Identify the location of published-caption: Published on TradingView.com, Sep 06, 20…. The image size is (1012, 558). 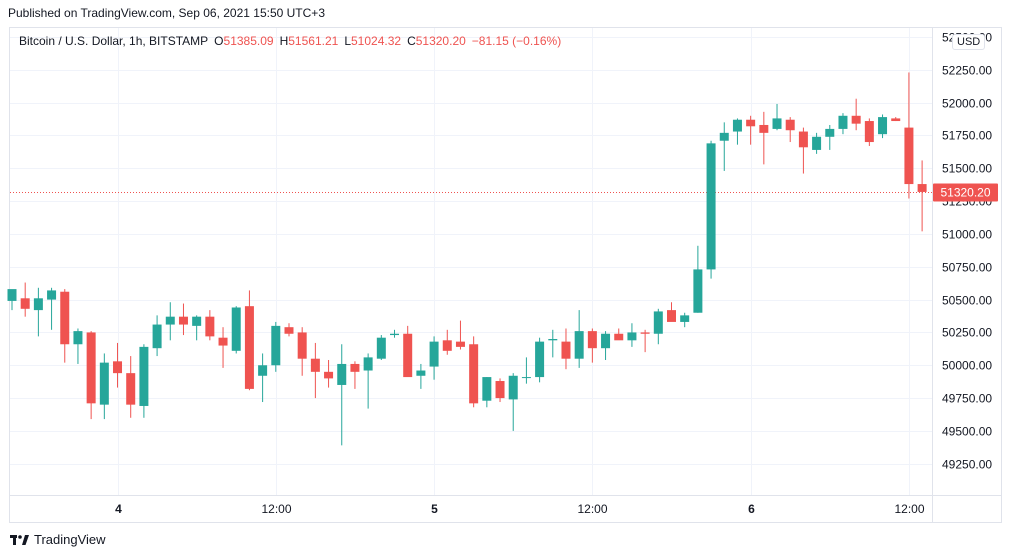
(166, 13).